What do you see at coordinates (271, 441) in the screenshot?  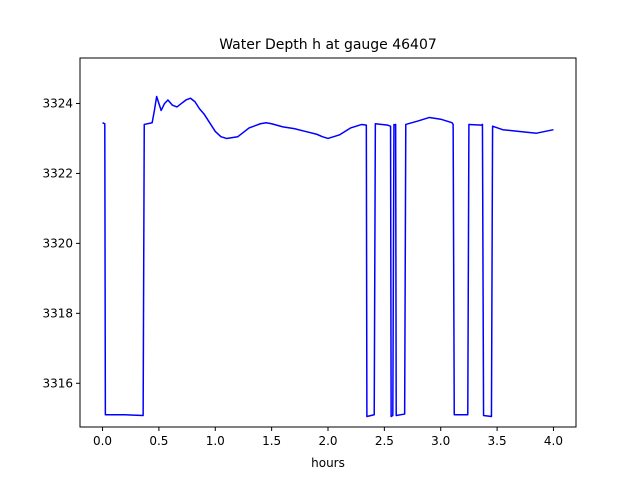 I see `x-tick-label: 1.5` at bounding box center [271, 441].